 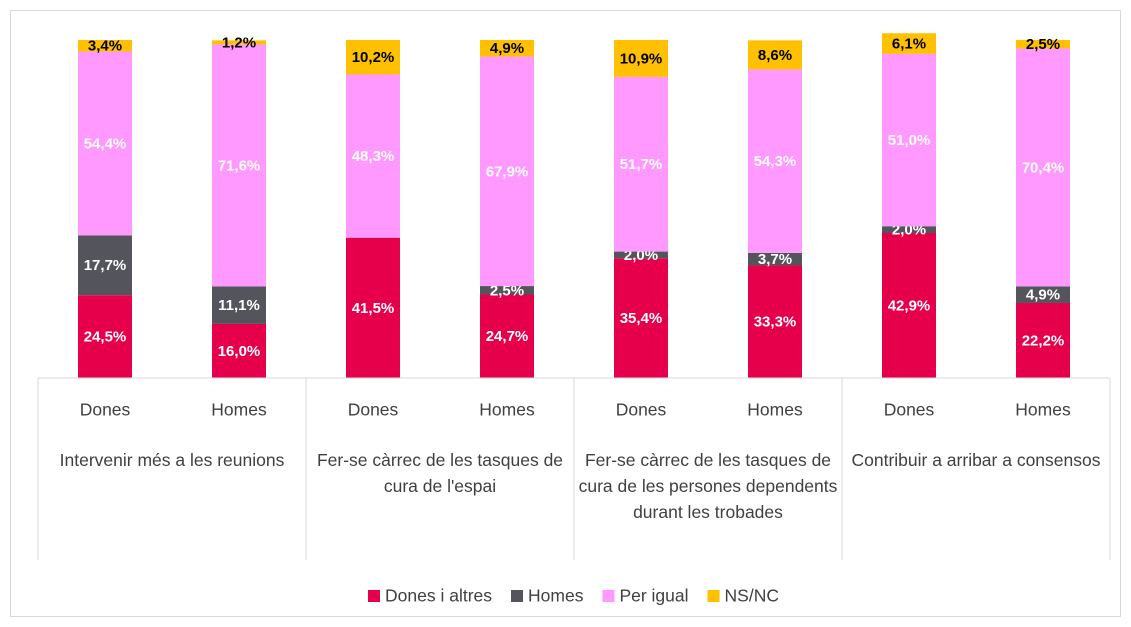 What do you see at coordinates (172, 460) in the screenshot?
I see `group-label: Intervenir més a les reunions` at bounding box center [172, 460].